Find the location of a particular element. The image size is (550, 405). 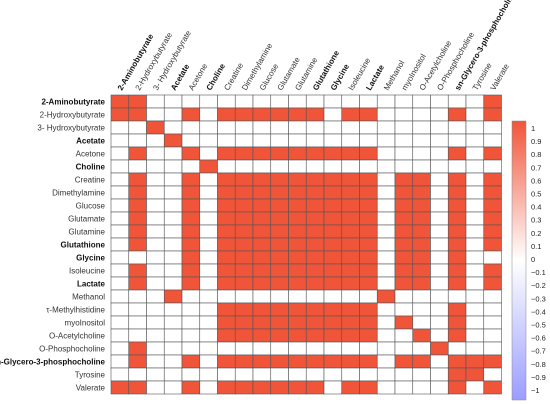

colorbar-tick-label: 0.2 is located at coordinates (536, 233).